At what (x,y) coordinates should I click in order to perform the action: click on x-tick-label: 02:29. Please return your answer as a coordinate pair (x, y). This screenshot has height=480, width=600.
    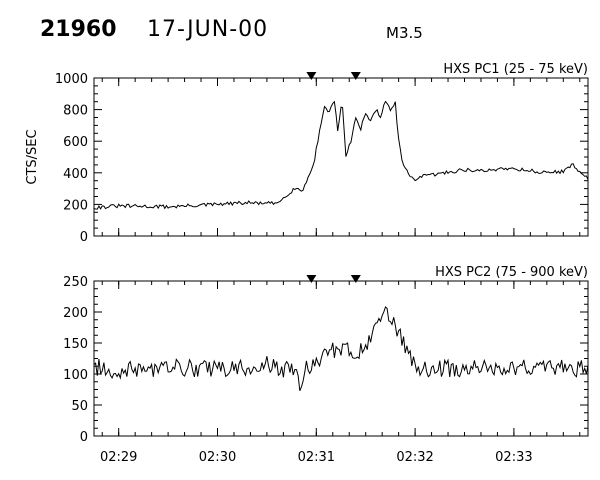
    Looking at the image, I should click on (118, 457).